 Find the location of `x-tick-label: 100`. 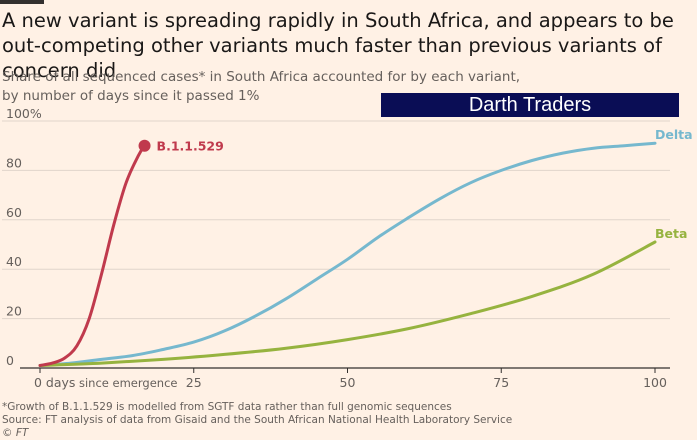

x-tick-label: 100 is located at coordinates (655, 382).